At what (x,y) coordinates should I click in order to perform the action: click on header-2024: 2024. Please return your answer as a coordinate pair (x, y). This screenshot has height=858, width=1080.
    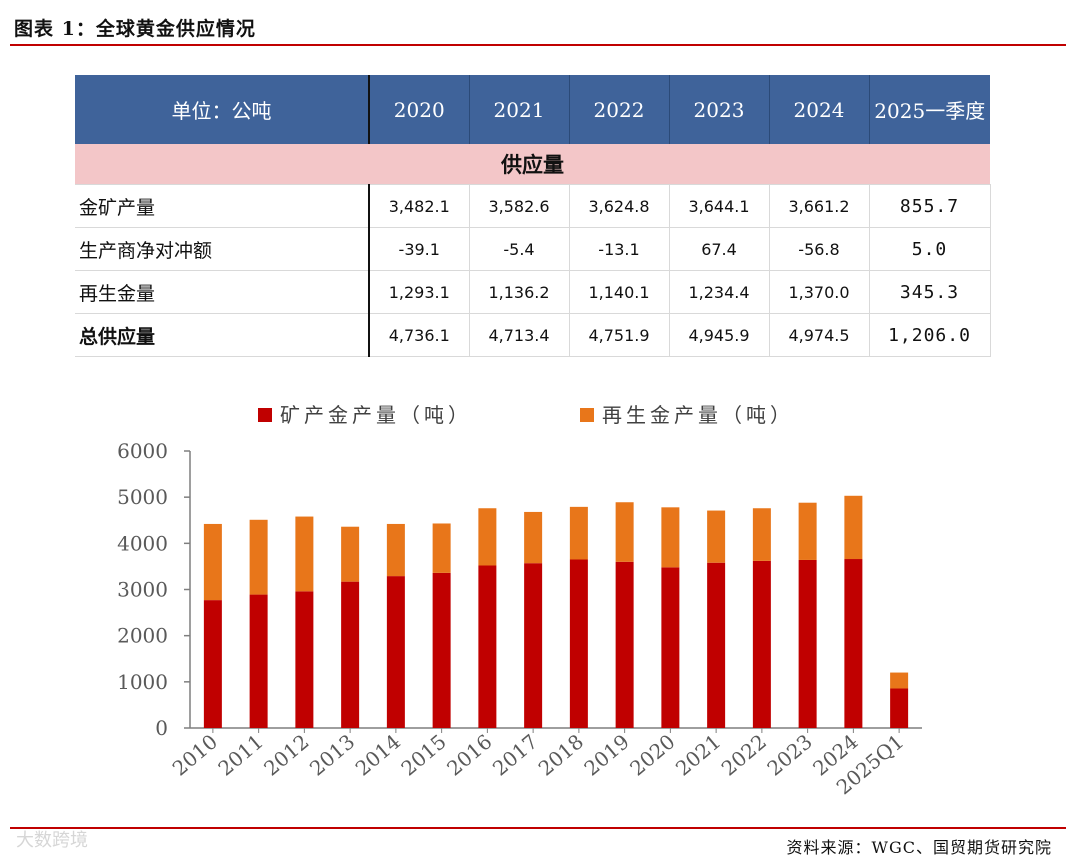
    Looking at the image, I should click on (819, 109).